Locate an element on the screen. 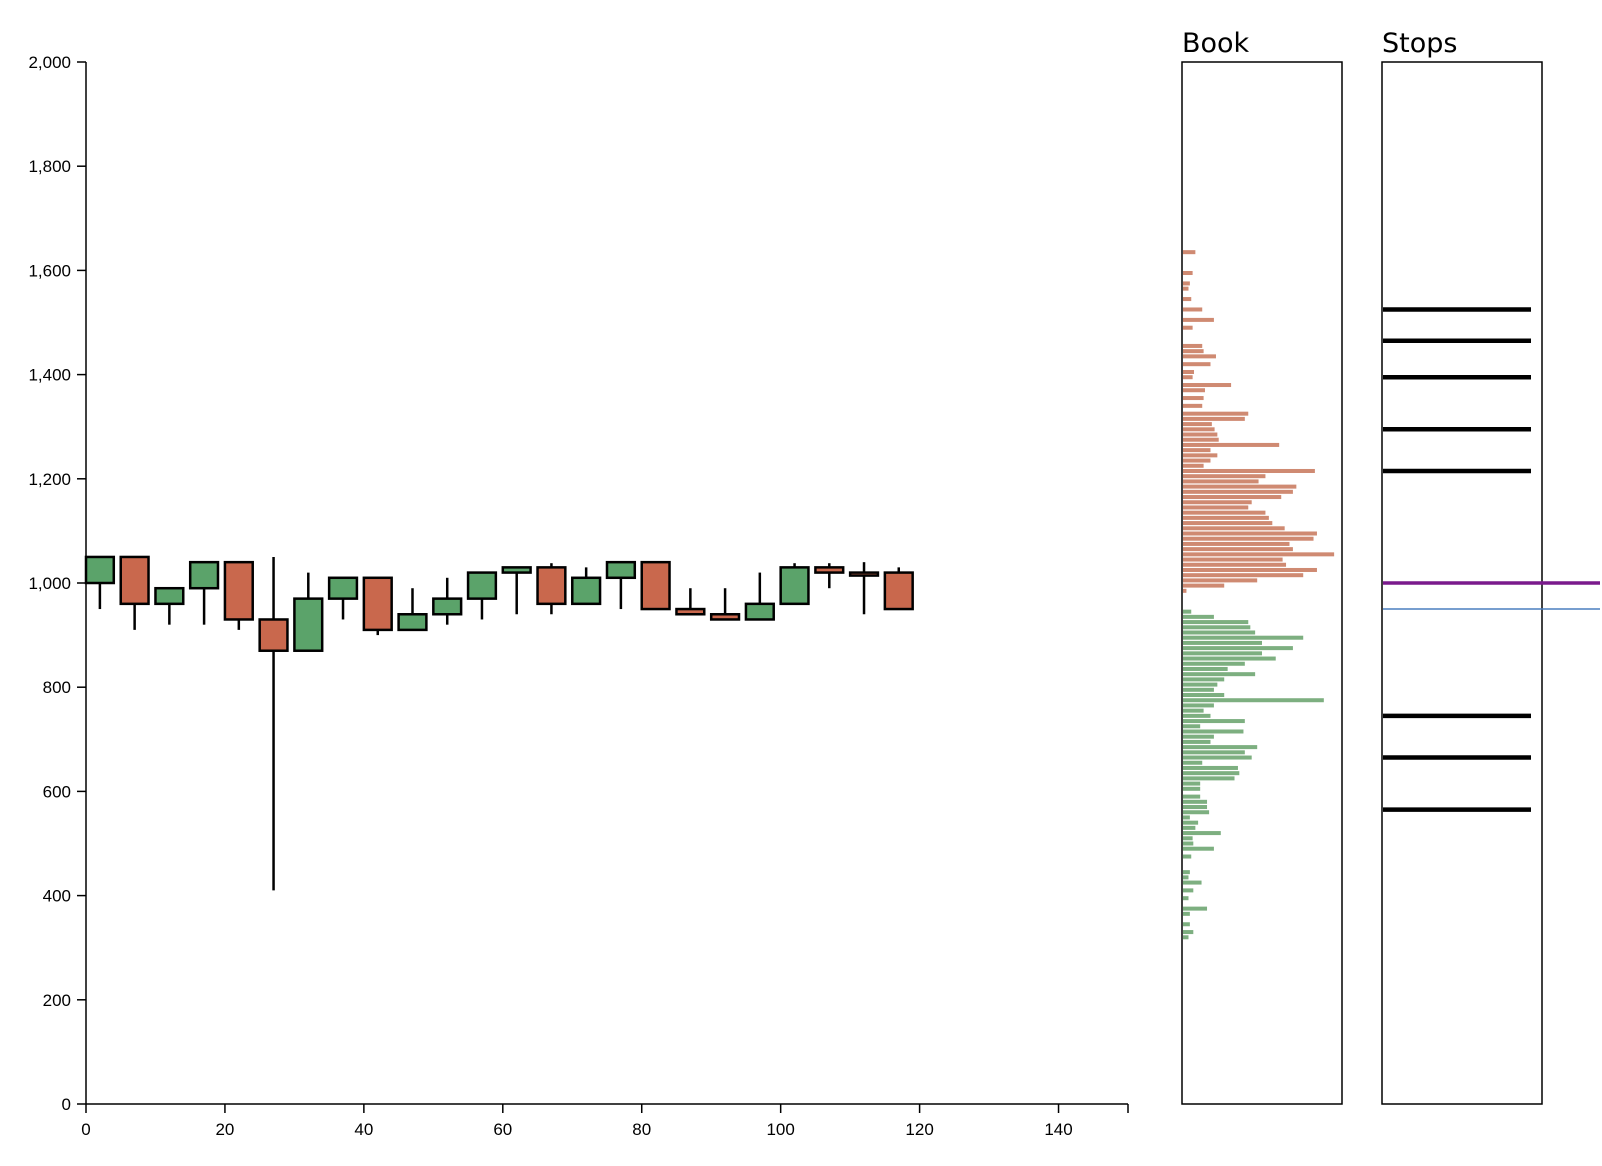 This screenshot has height=1166, width=1602. y-tick-label: 2,000 is located at coordinates (49, 62).